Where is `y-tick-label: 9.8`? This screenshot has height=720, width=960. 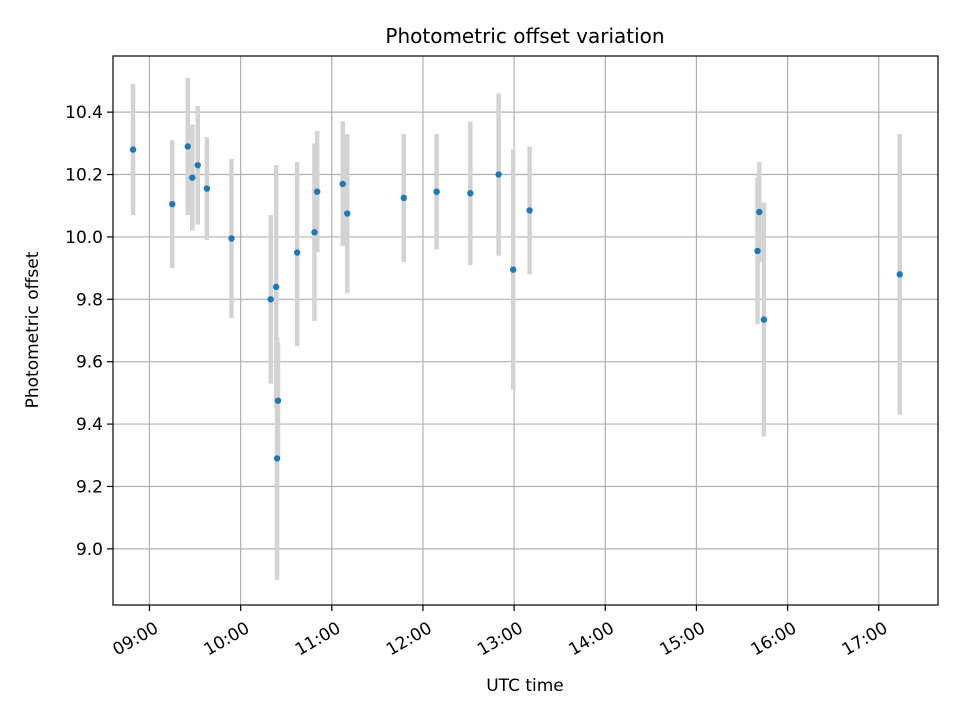
y-tick-label: 9.8 is located at coordinates (89, 300).